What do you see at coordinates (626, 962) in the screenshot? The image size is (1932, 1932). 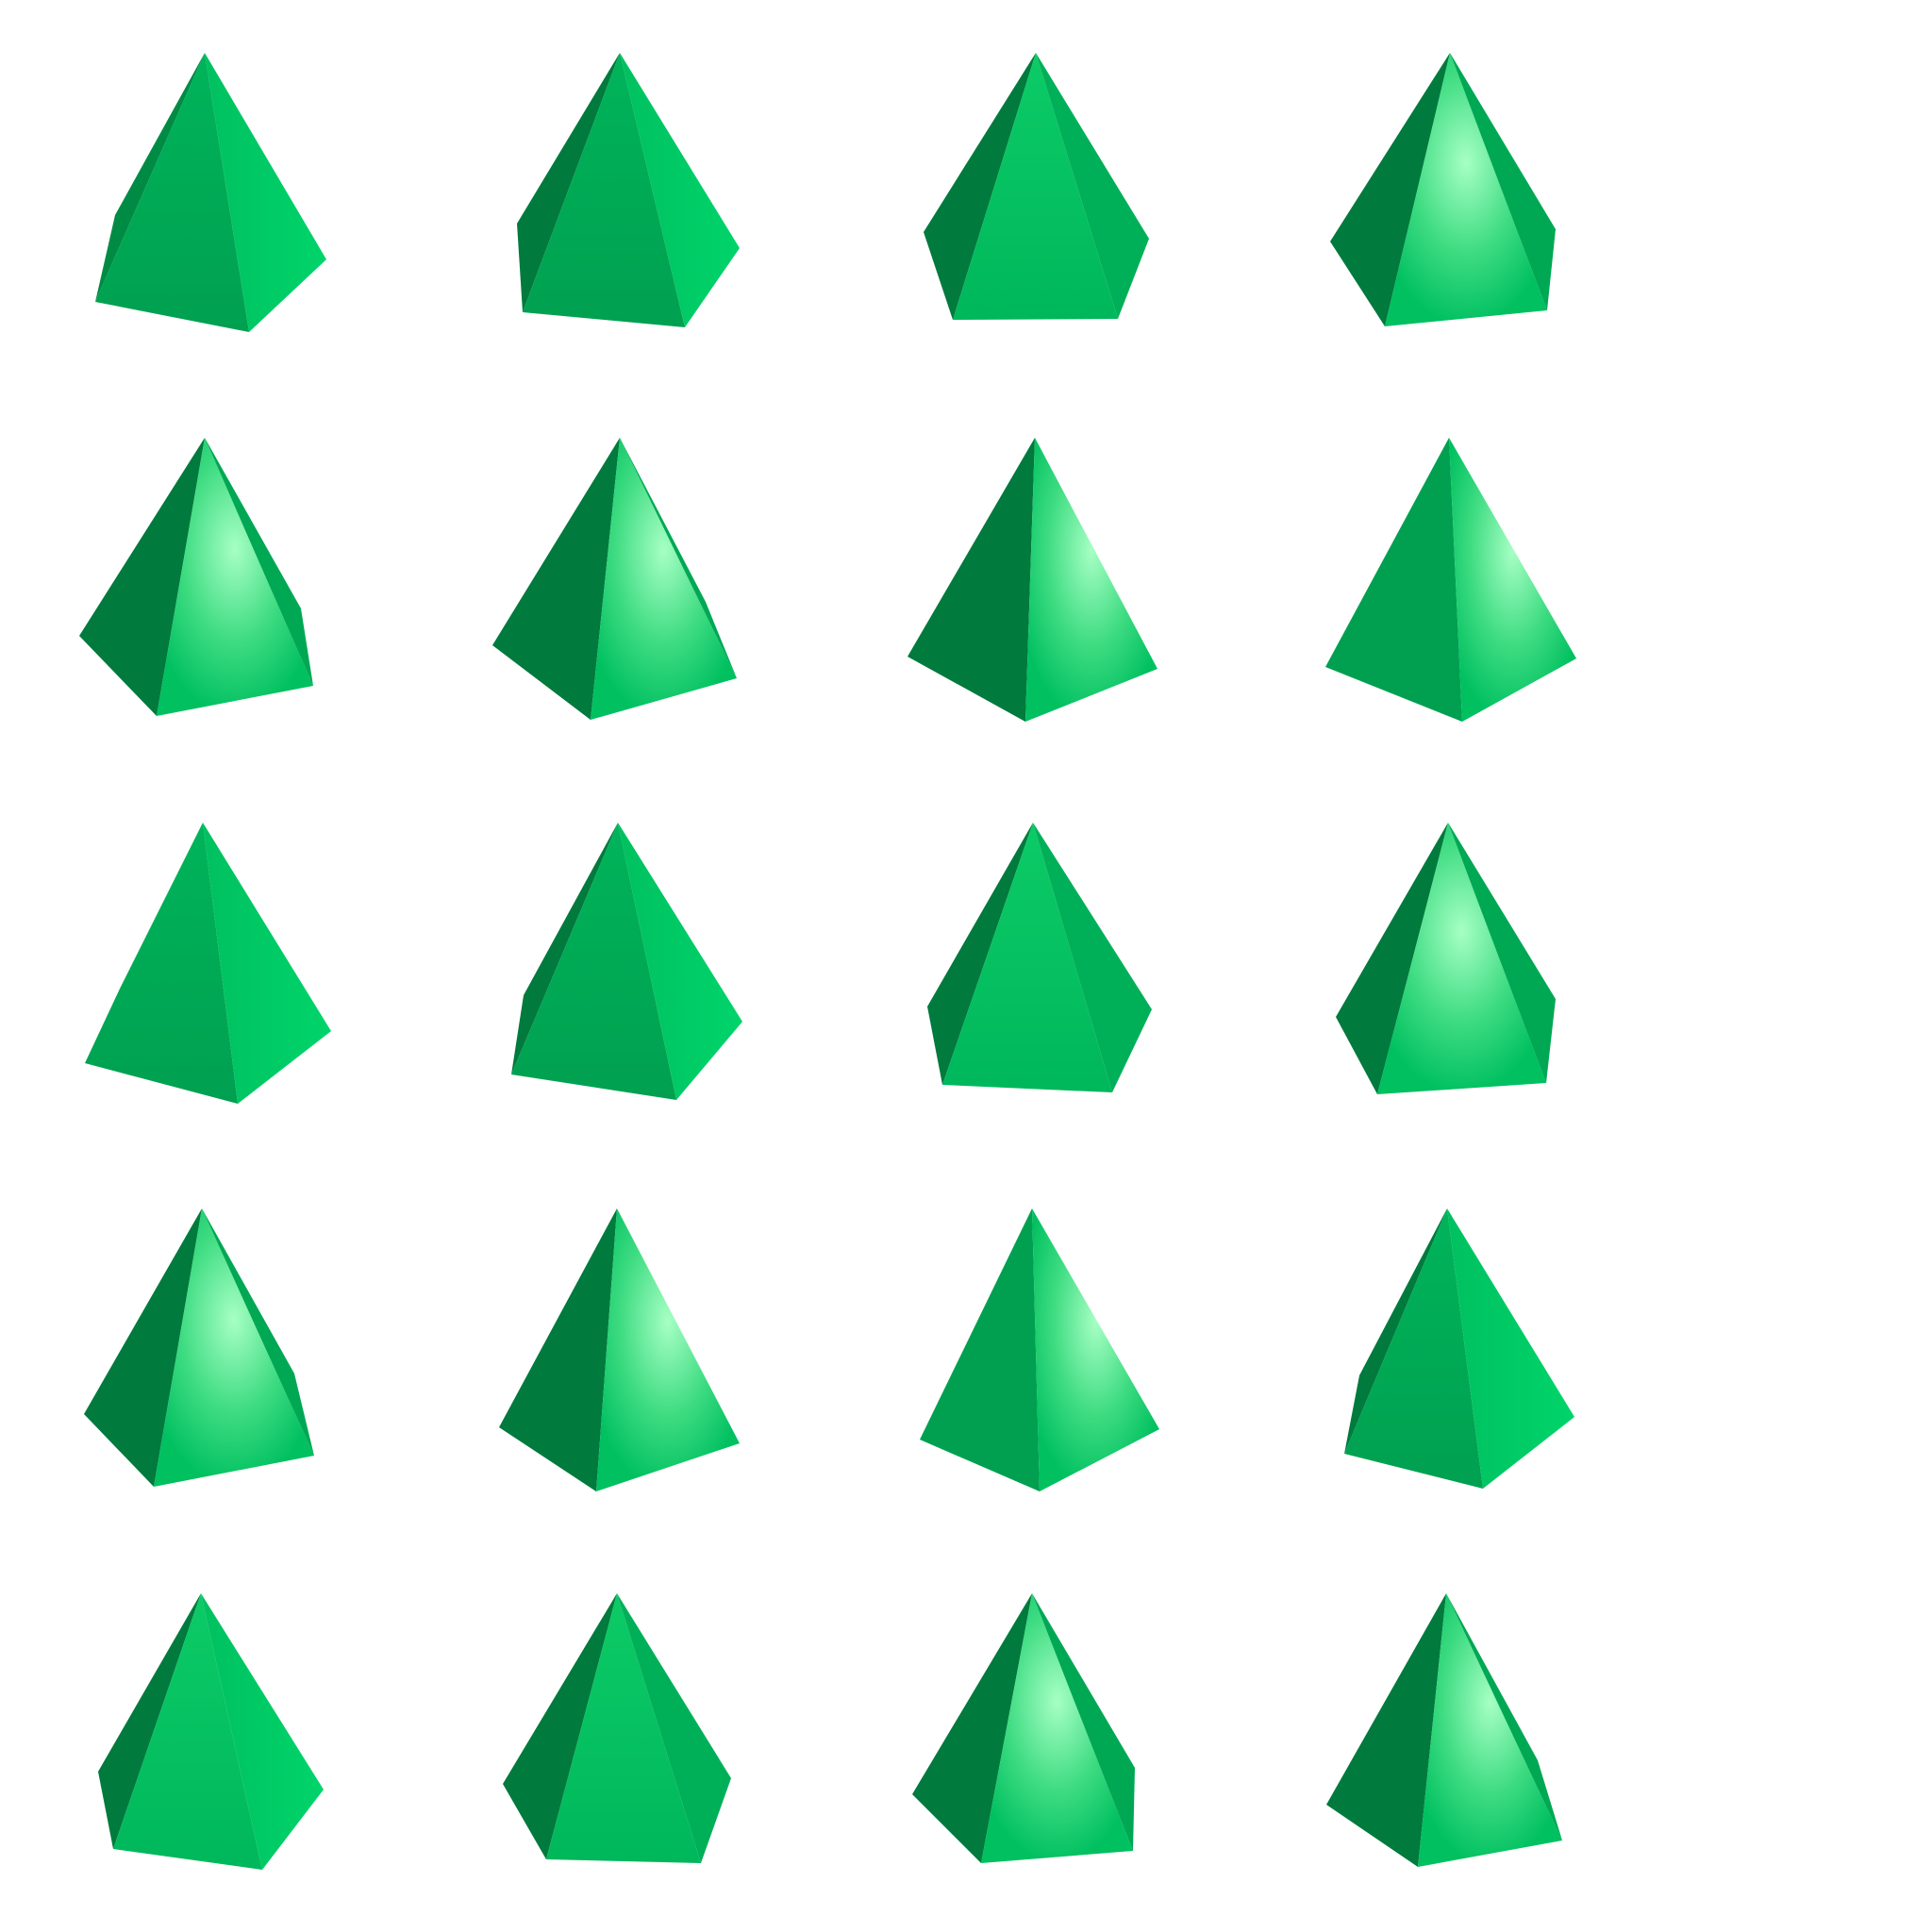 I see `pyramid-r3-c2` at bounding box center [626, 962].